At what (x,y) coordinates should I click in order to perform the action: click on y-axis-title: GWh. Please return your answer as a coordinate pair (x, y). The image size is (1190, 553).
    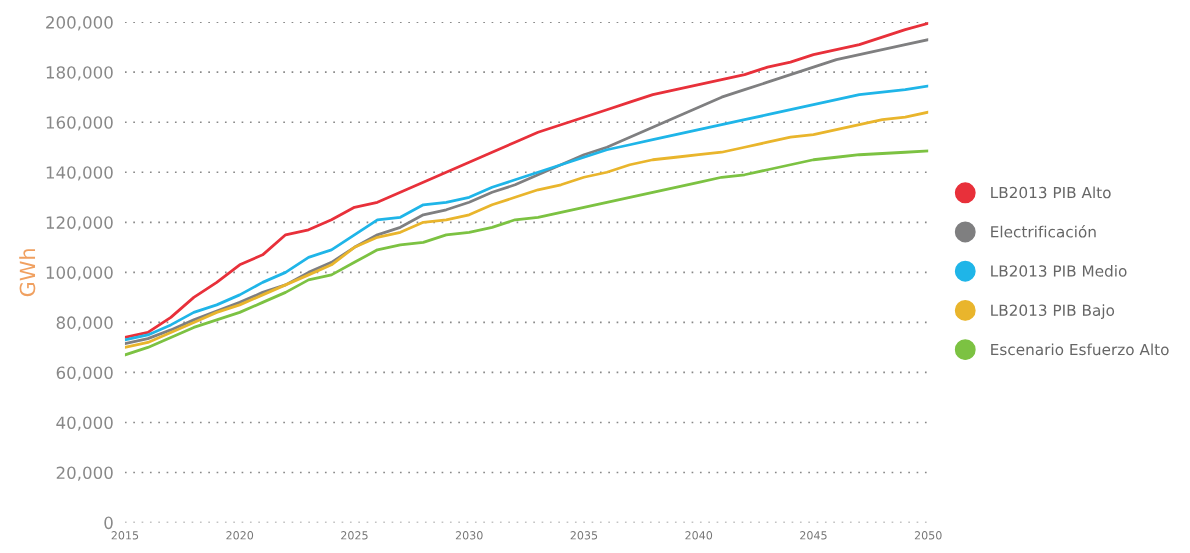
    Looking at the image, I should click on (27, 273).